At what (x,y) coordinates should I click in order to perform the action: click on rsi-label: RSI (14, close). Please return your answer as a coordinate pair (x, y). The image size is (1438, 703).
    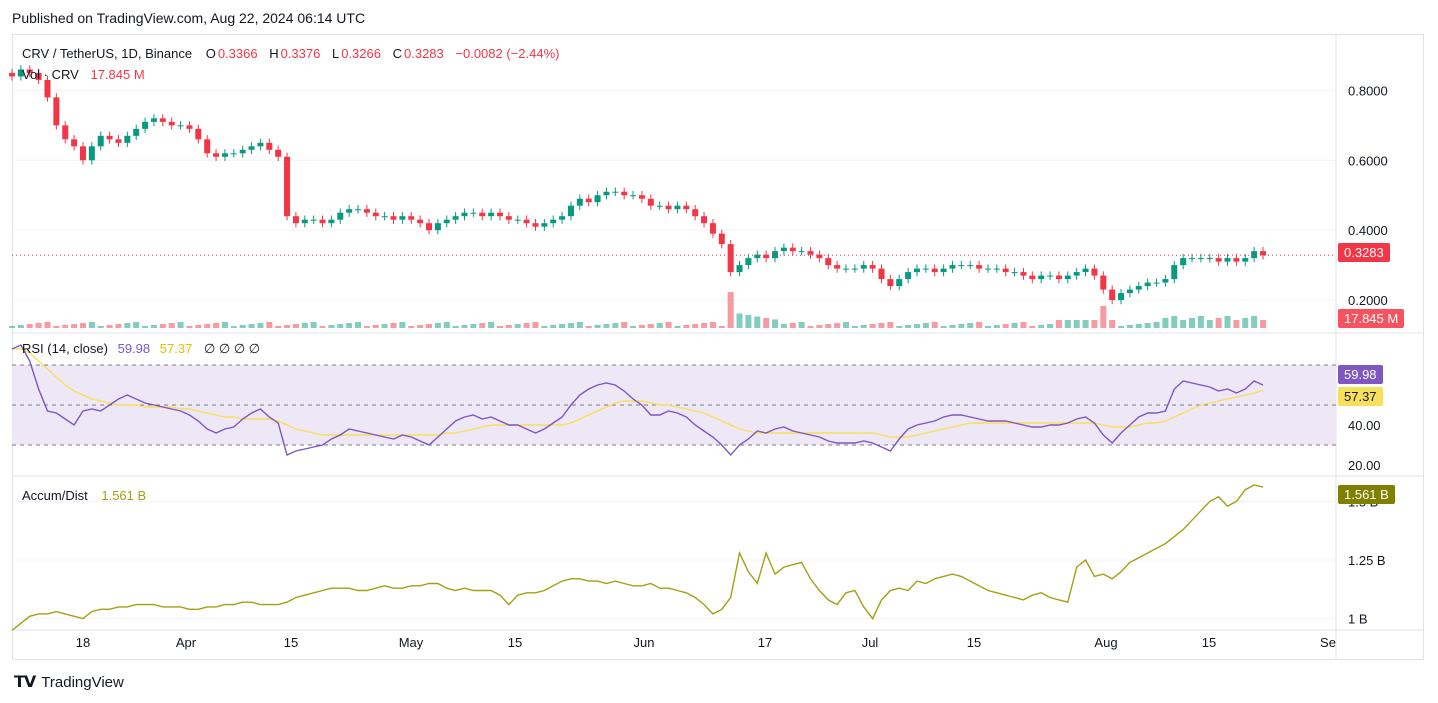
    Looking at the image, I should click on (65, 348).